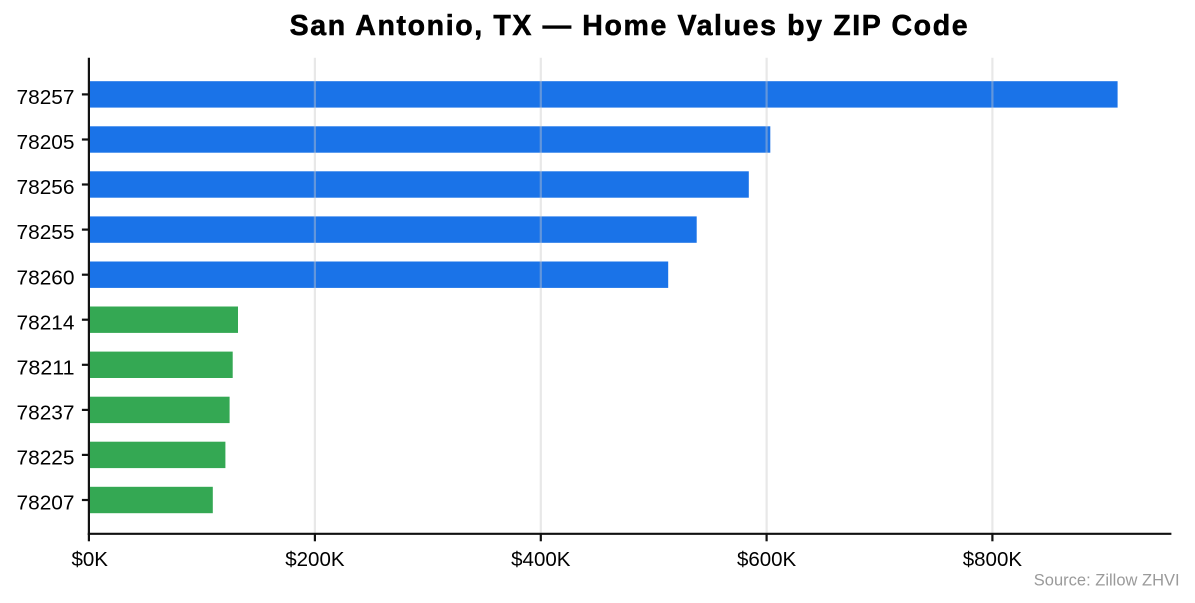  I want to click on svg-text: Source: Zillow ZHVI, so click(1107, 581).